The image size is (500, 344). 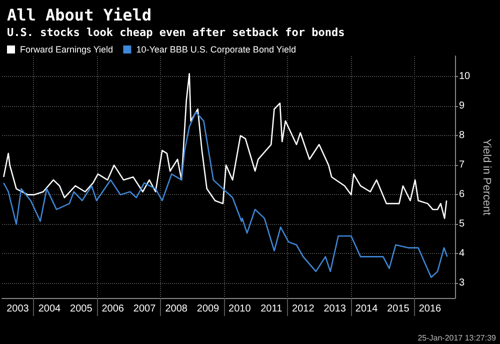 What do you see at coordinates (81, 309) in the screenshot?
I see `x-tick-label: 2005` at bounding box center [81, 309].